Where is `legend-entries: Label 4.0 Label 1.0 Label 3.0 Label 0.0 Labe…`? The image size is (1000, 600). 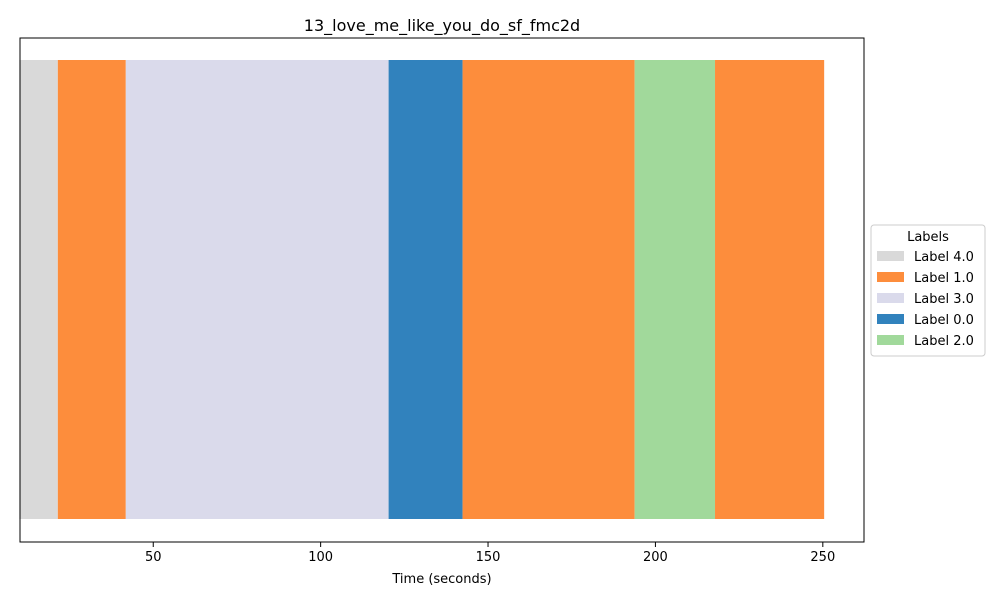
legend-entries: Label 4.0 Label 1.0 Label 3.0 Label 0.0 Labe… is located at coordinates (925, 299).